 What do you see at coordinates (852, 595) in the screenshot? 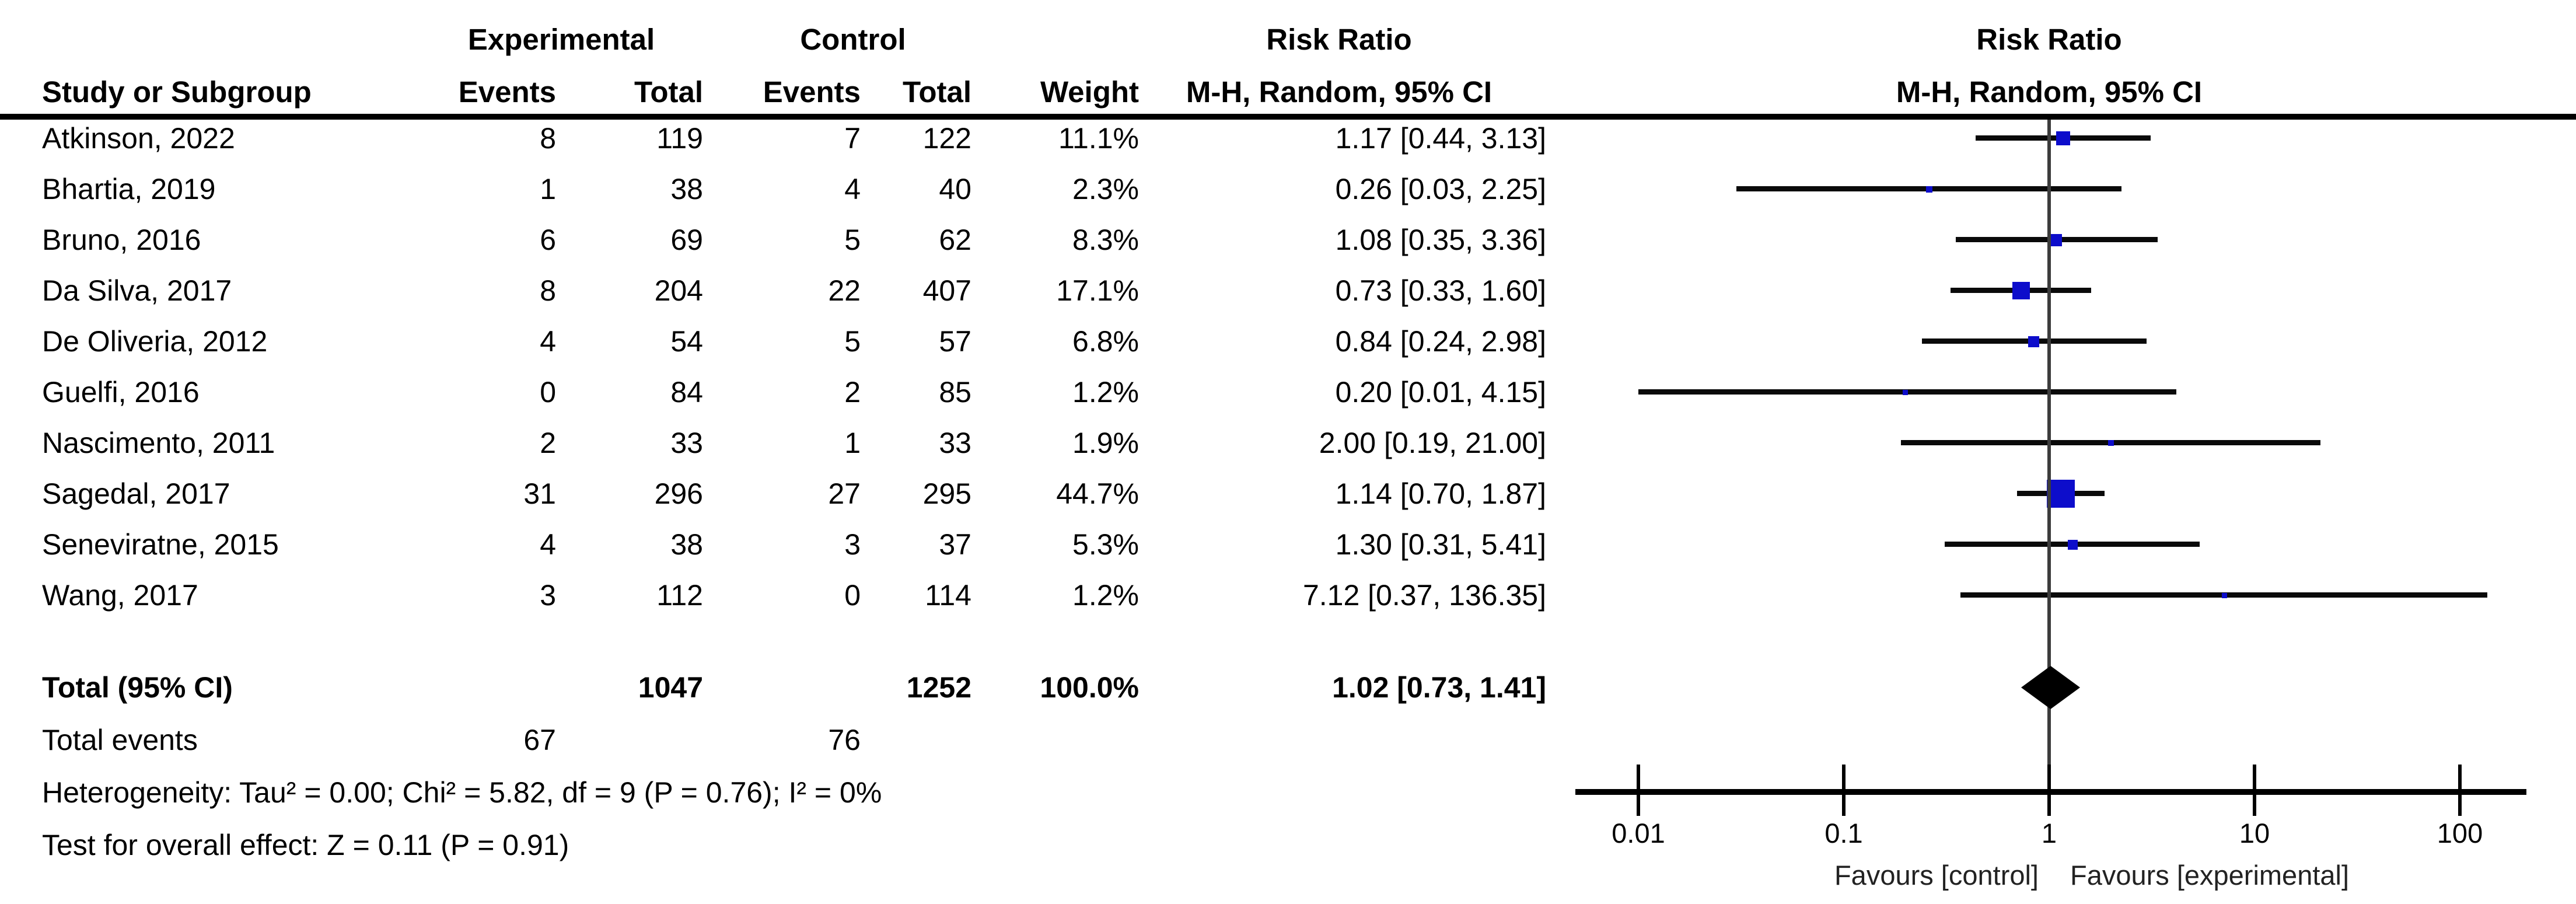
I see `cell-events-control: 0` at bounding box center [852, 595].